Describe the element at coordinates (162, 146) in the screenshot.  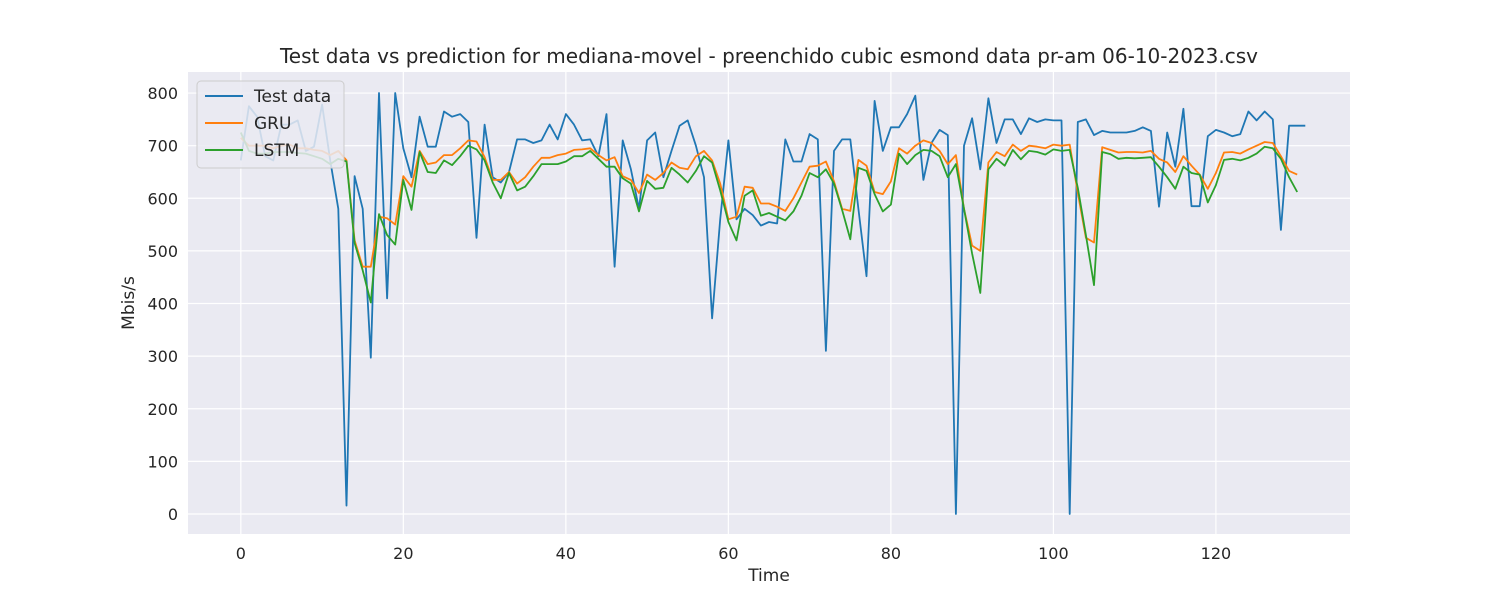
I see `y-tick-label: 700` at that location.